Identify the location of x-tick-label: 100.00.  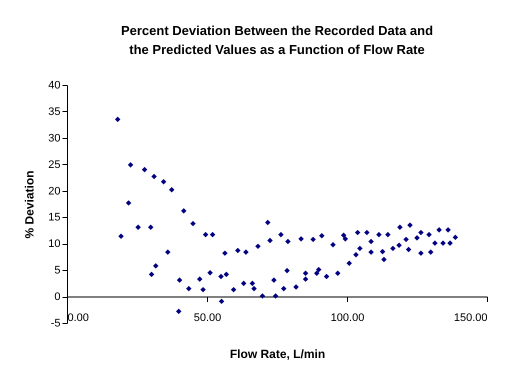
(347, 318).